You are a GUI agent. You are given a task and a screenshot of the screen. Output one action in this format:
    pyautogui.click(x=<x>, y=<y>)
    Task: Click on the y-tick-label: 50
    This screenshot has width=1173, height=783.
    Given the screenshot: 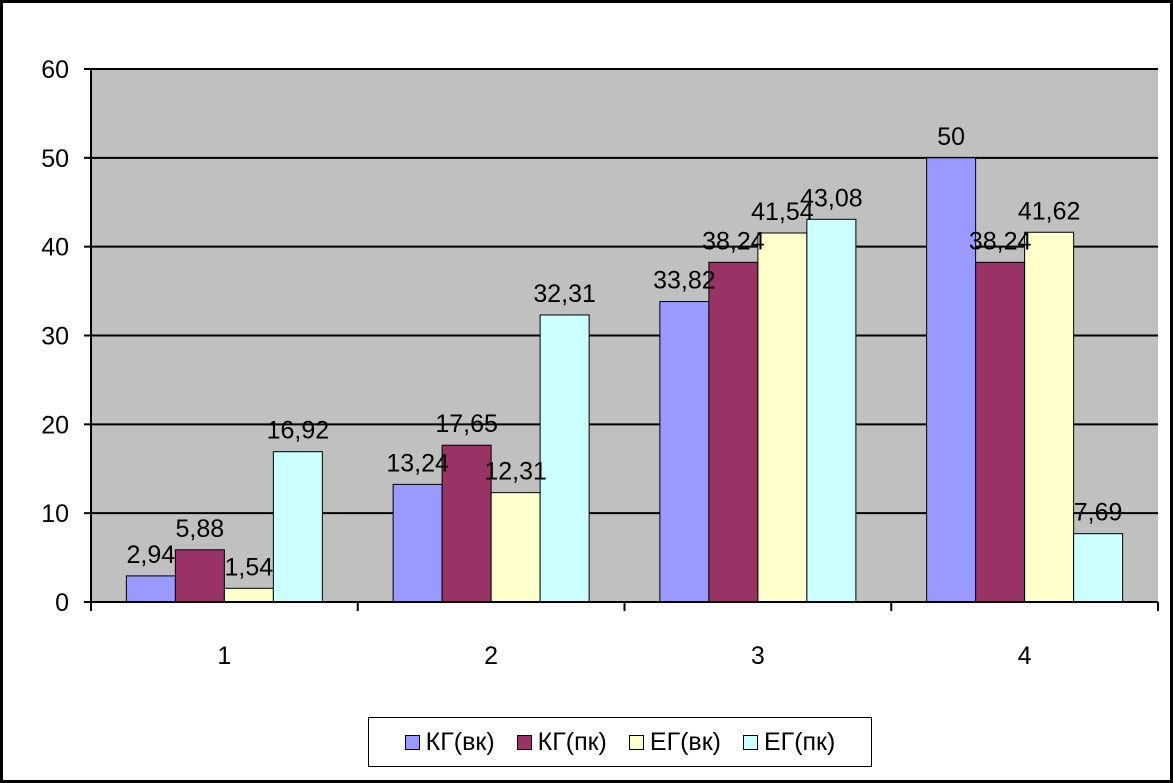 What is the action you would take?
    pyautogui.click(x=55, y=159)
    